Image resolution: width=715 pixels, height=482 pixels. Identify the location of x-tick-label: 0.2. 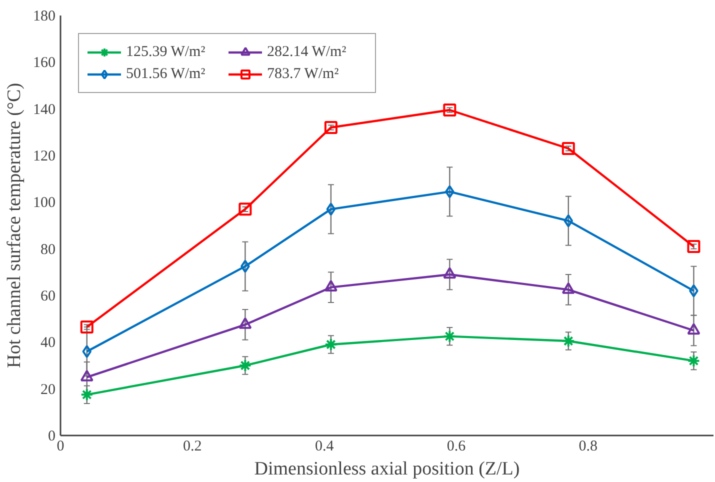
(192, 446).